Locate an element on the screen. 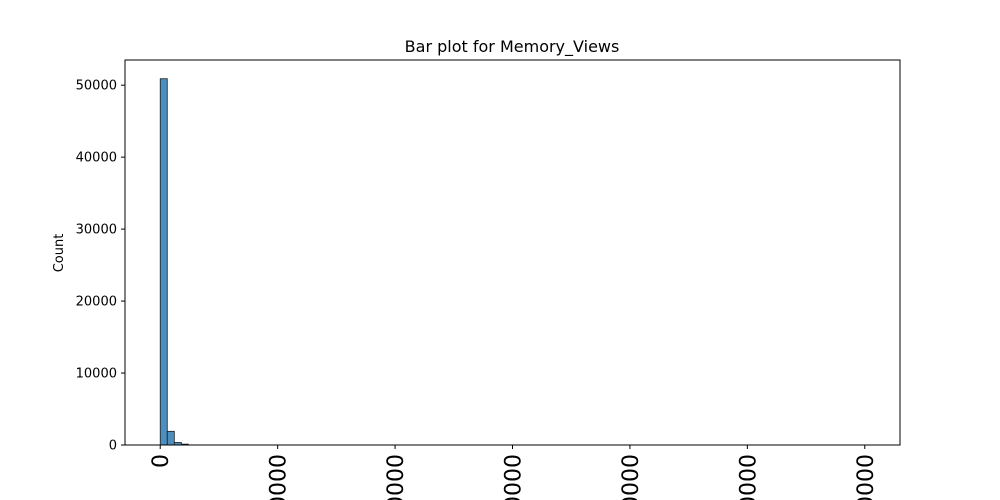 This screenshot has width=1000, height=500. y-tick-label: 10000 is located at coordinates (96, 374).